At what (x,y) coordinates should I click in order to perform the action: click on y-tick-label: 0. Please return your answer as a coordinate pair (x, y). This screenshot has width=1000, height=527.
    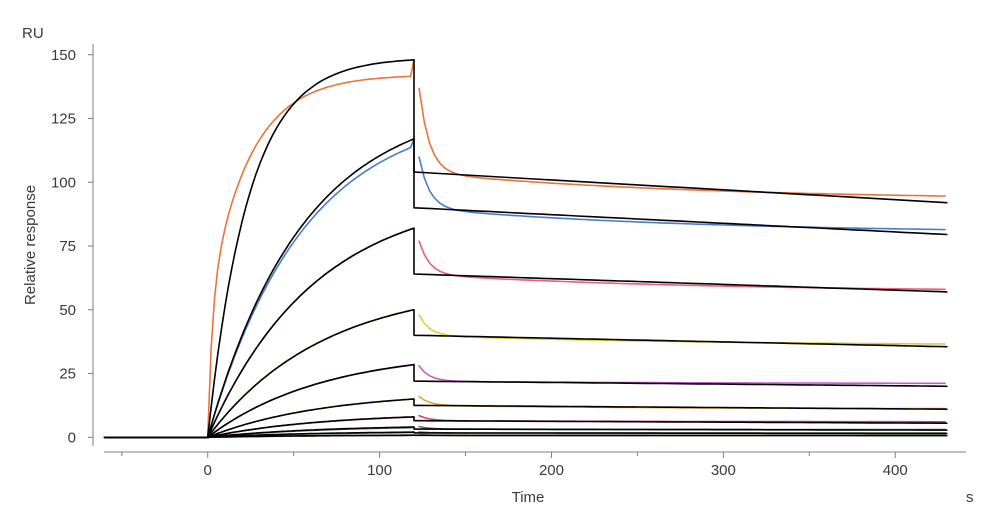
    Looking at the image, I should click on (72, 437).